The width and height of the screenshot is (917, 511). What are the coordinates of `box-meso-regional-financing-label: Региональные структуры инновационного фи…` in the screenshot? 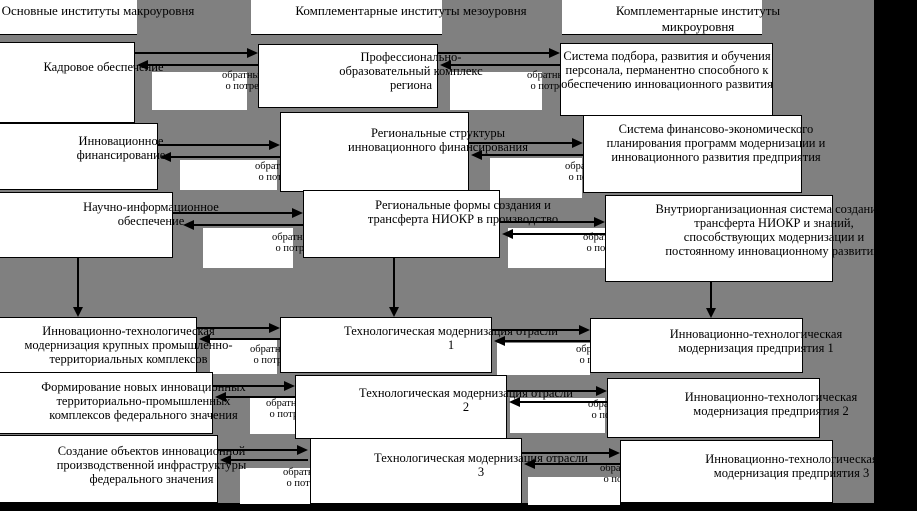 It's located at (438, 140).